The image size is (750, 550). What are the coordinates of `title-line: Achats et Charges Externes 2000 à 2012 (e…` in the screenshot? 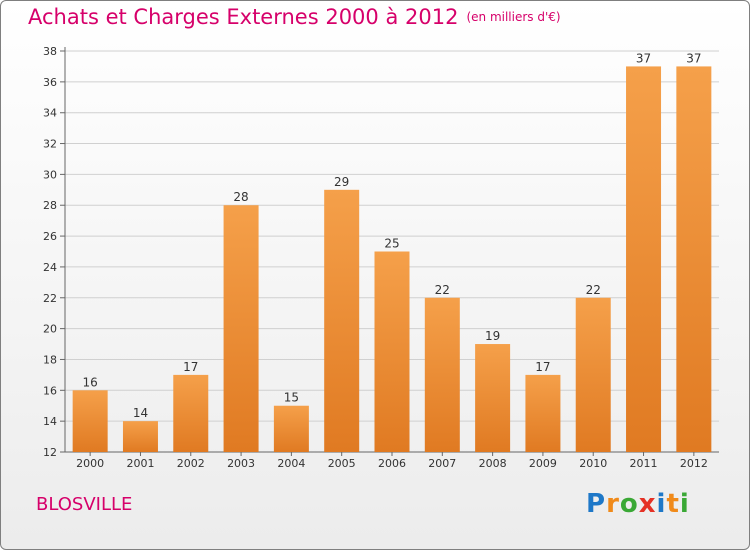 It's located at (294, 17).